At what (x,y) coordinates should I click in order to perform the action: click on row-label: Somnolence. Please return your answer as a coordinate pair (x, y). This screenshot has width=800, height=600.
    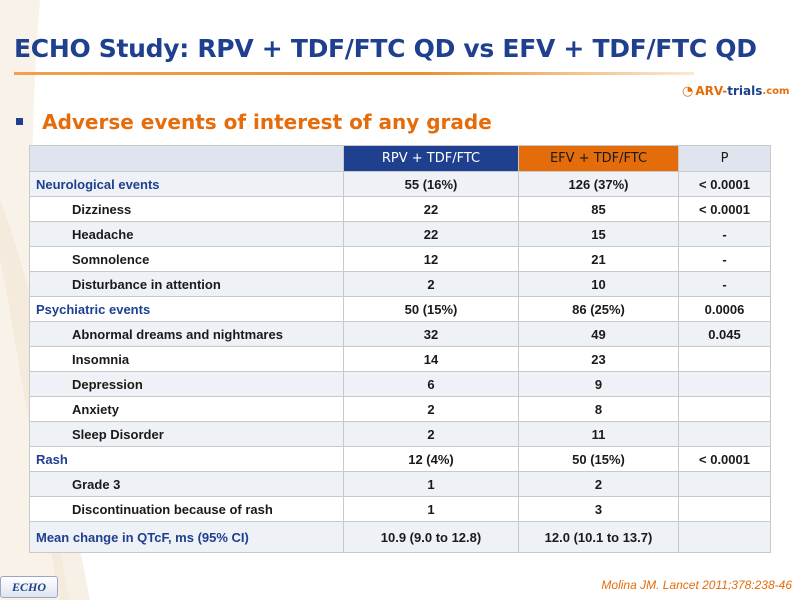
    Looking at the image, I should click on (186, 259).